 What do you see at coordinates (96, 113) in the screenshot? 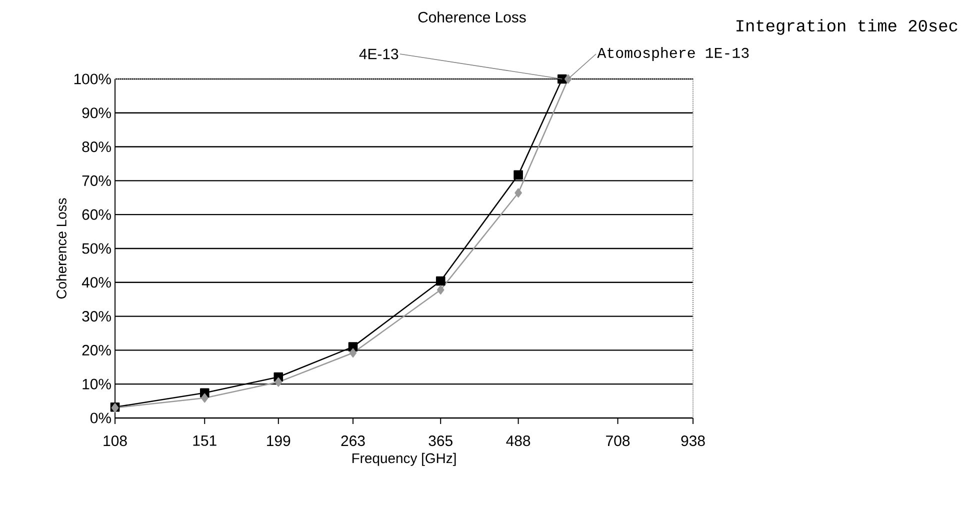
I see `y-tick-label: 90%` at bounding box center [96, 113].